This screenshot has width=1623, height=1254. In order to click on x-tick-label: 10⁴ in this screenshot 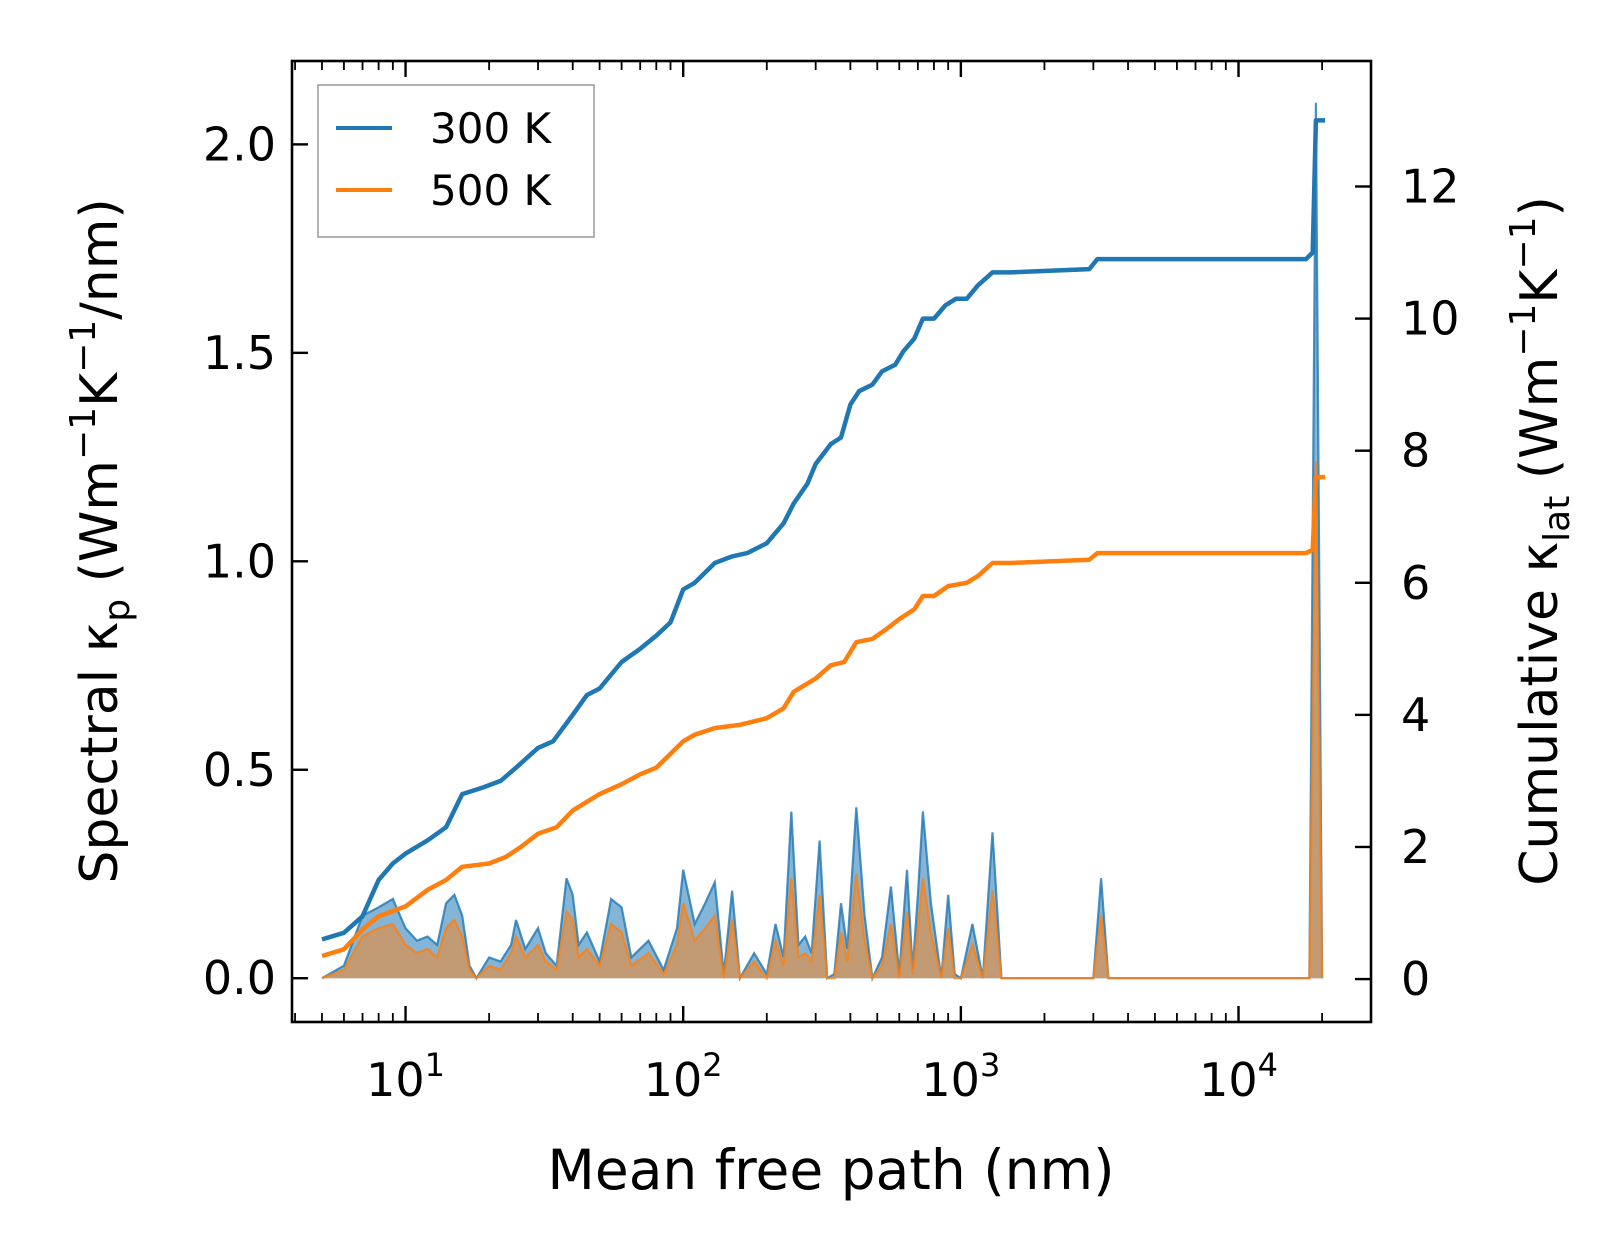, I will do `click(1238, 1076)`.